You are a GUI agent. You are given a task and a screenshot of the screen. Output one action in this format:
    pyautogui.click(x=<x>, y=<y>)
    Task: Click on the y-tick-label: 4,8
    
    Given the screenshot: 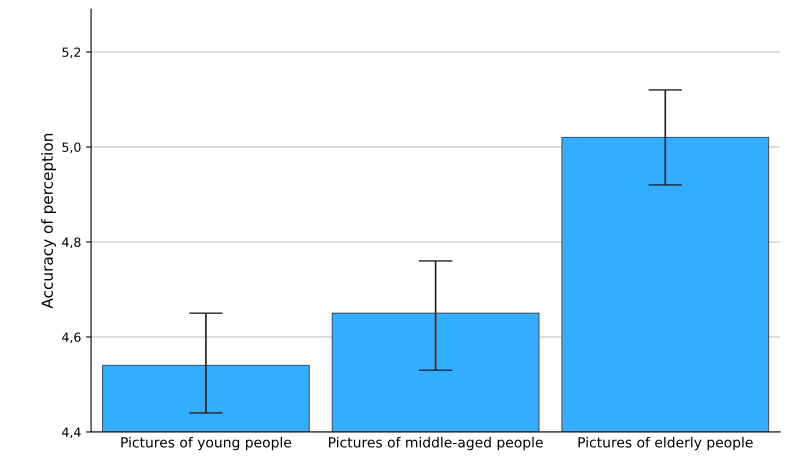 What is the action you would take?
    pyautogui.click(x=71, y=242)
    